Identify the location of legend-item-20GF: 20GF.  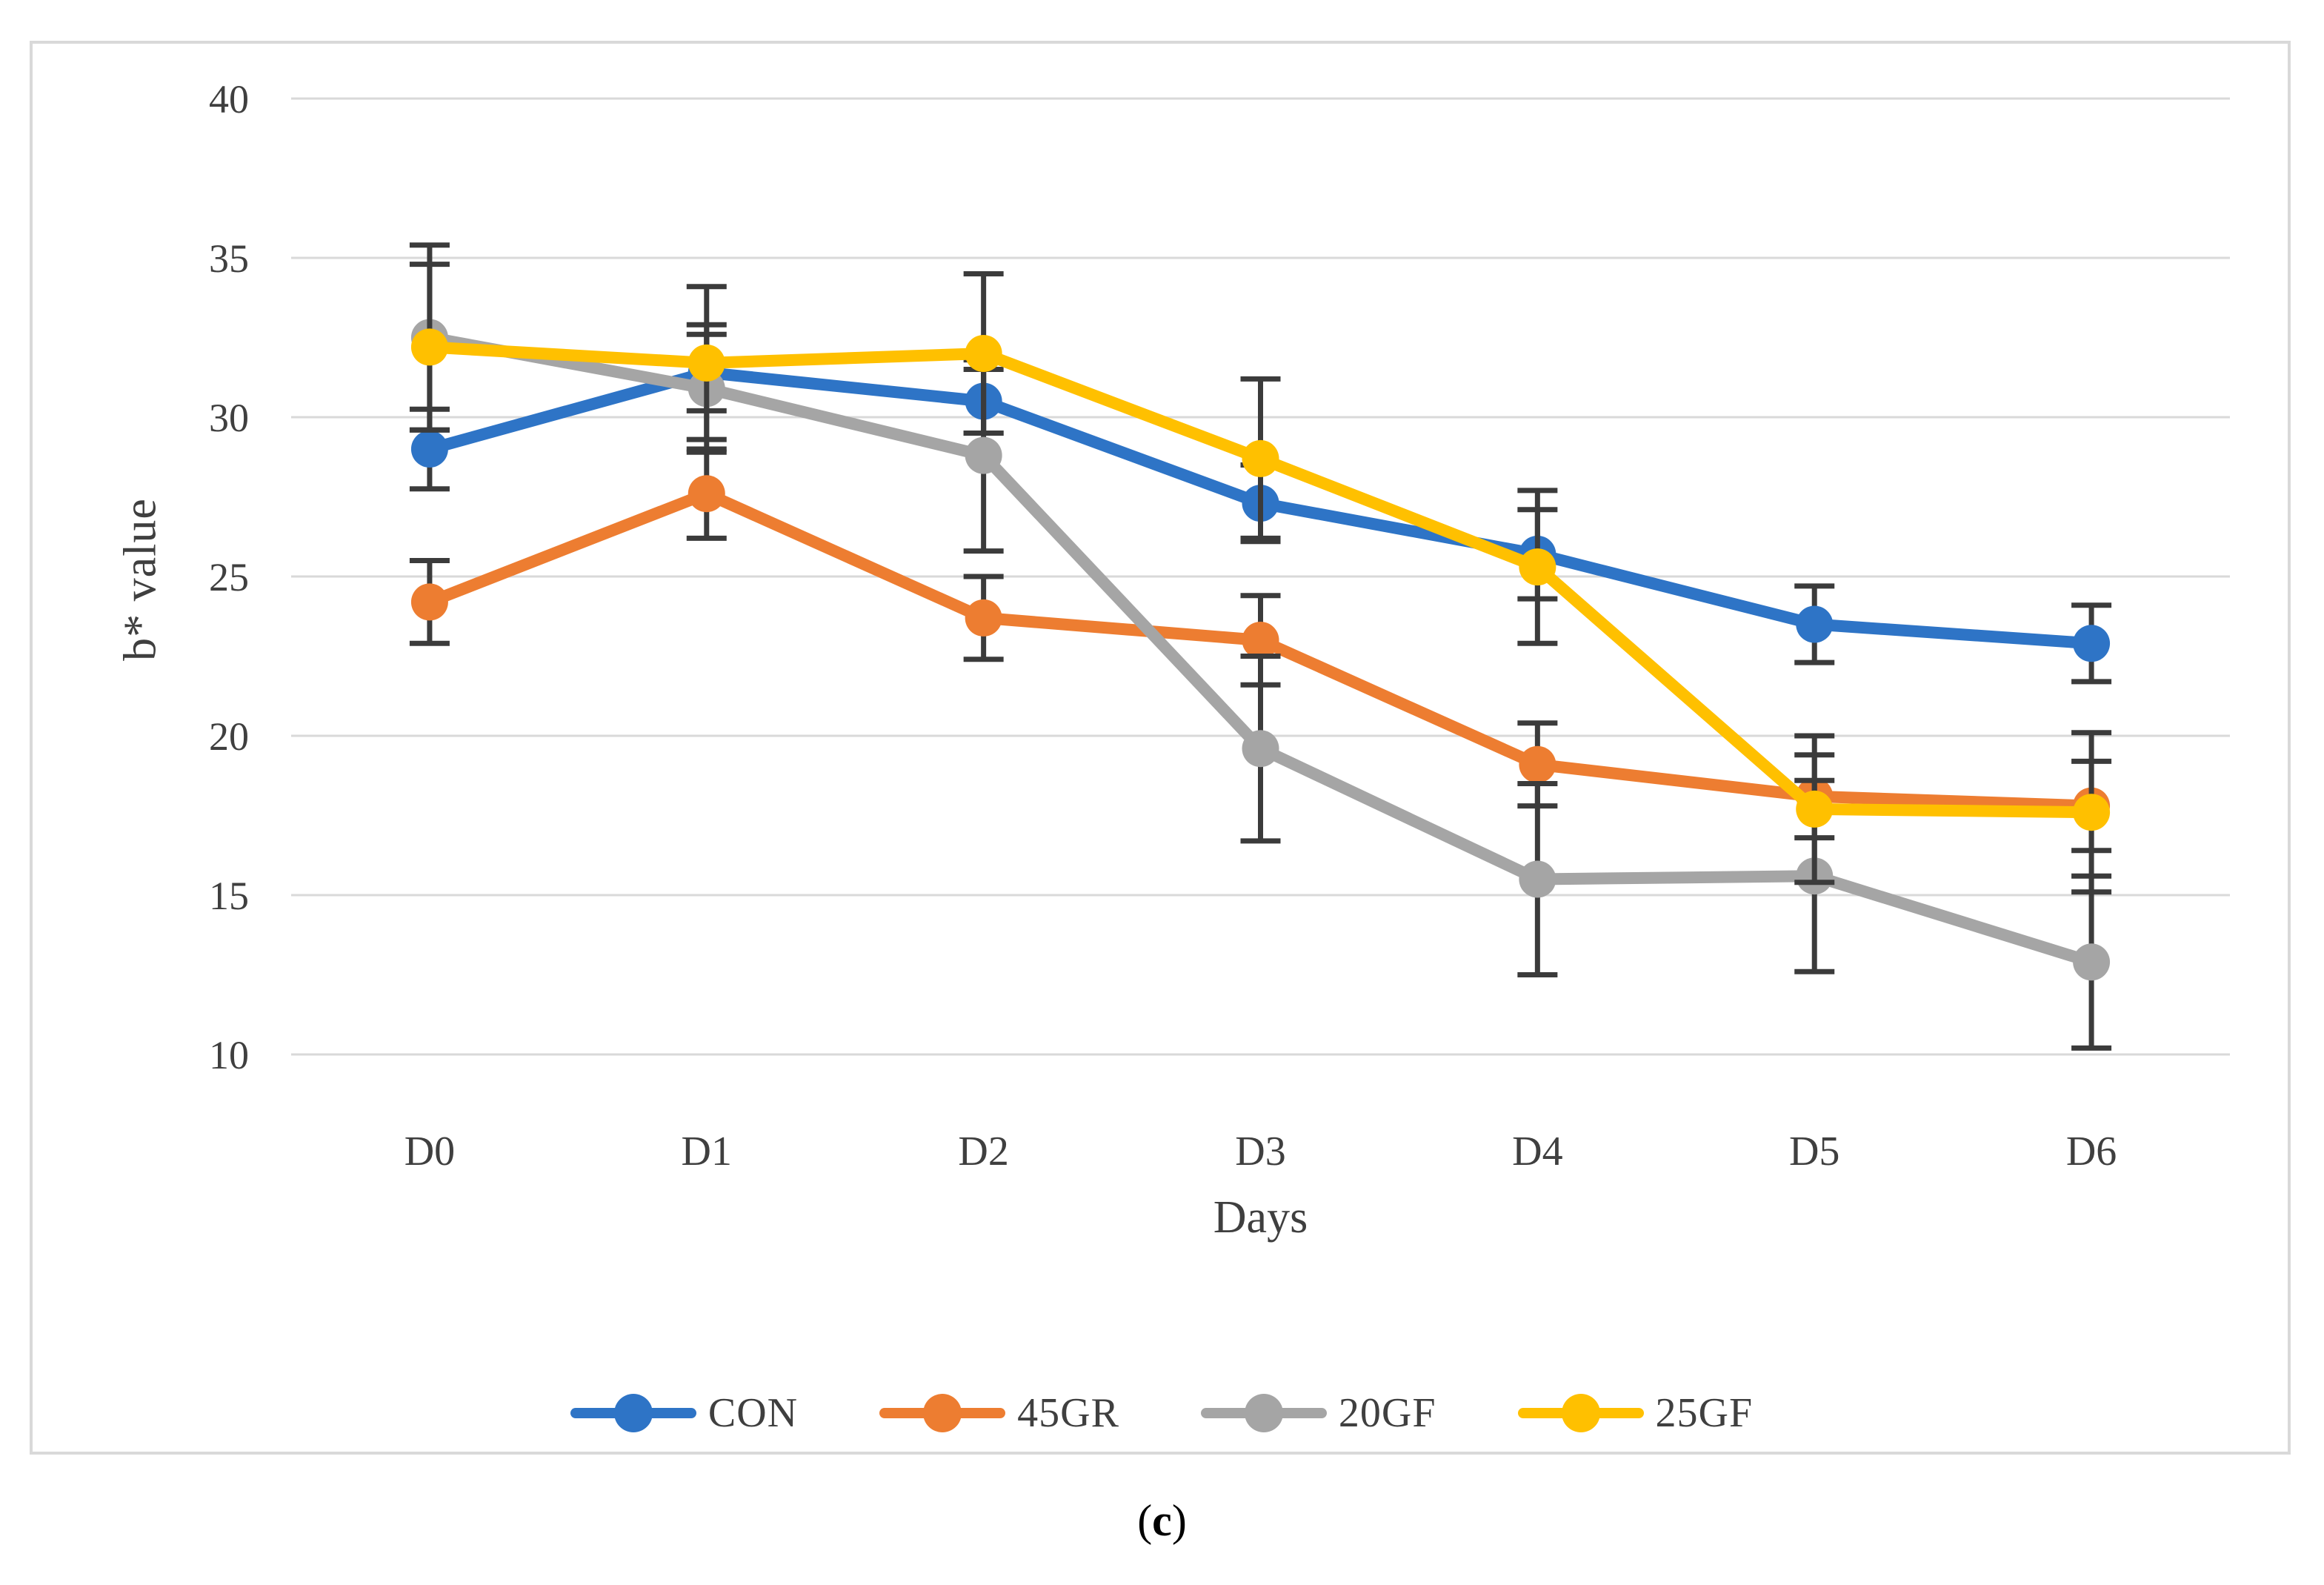
(1318, 1413).